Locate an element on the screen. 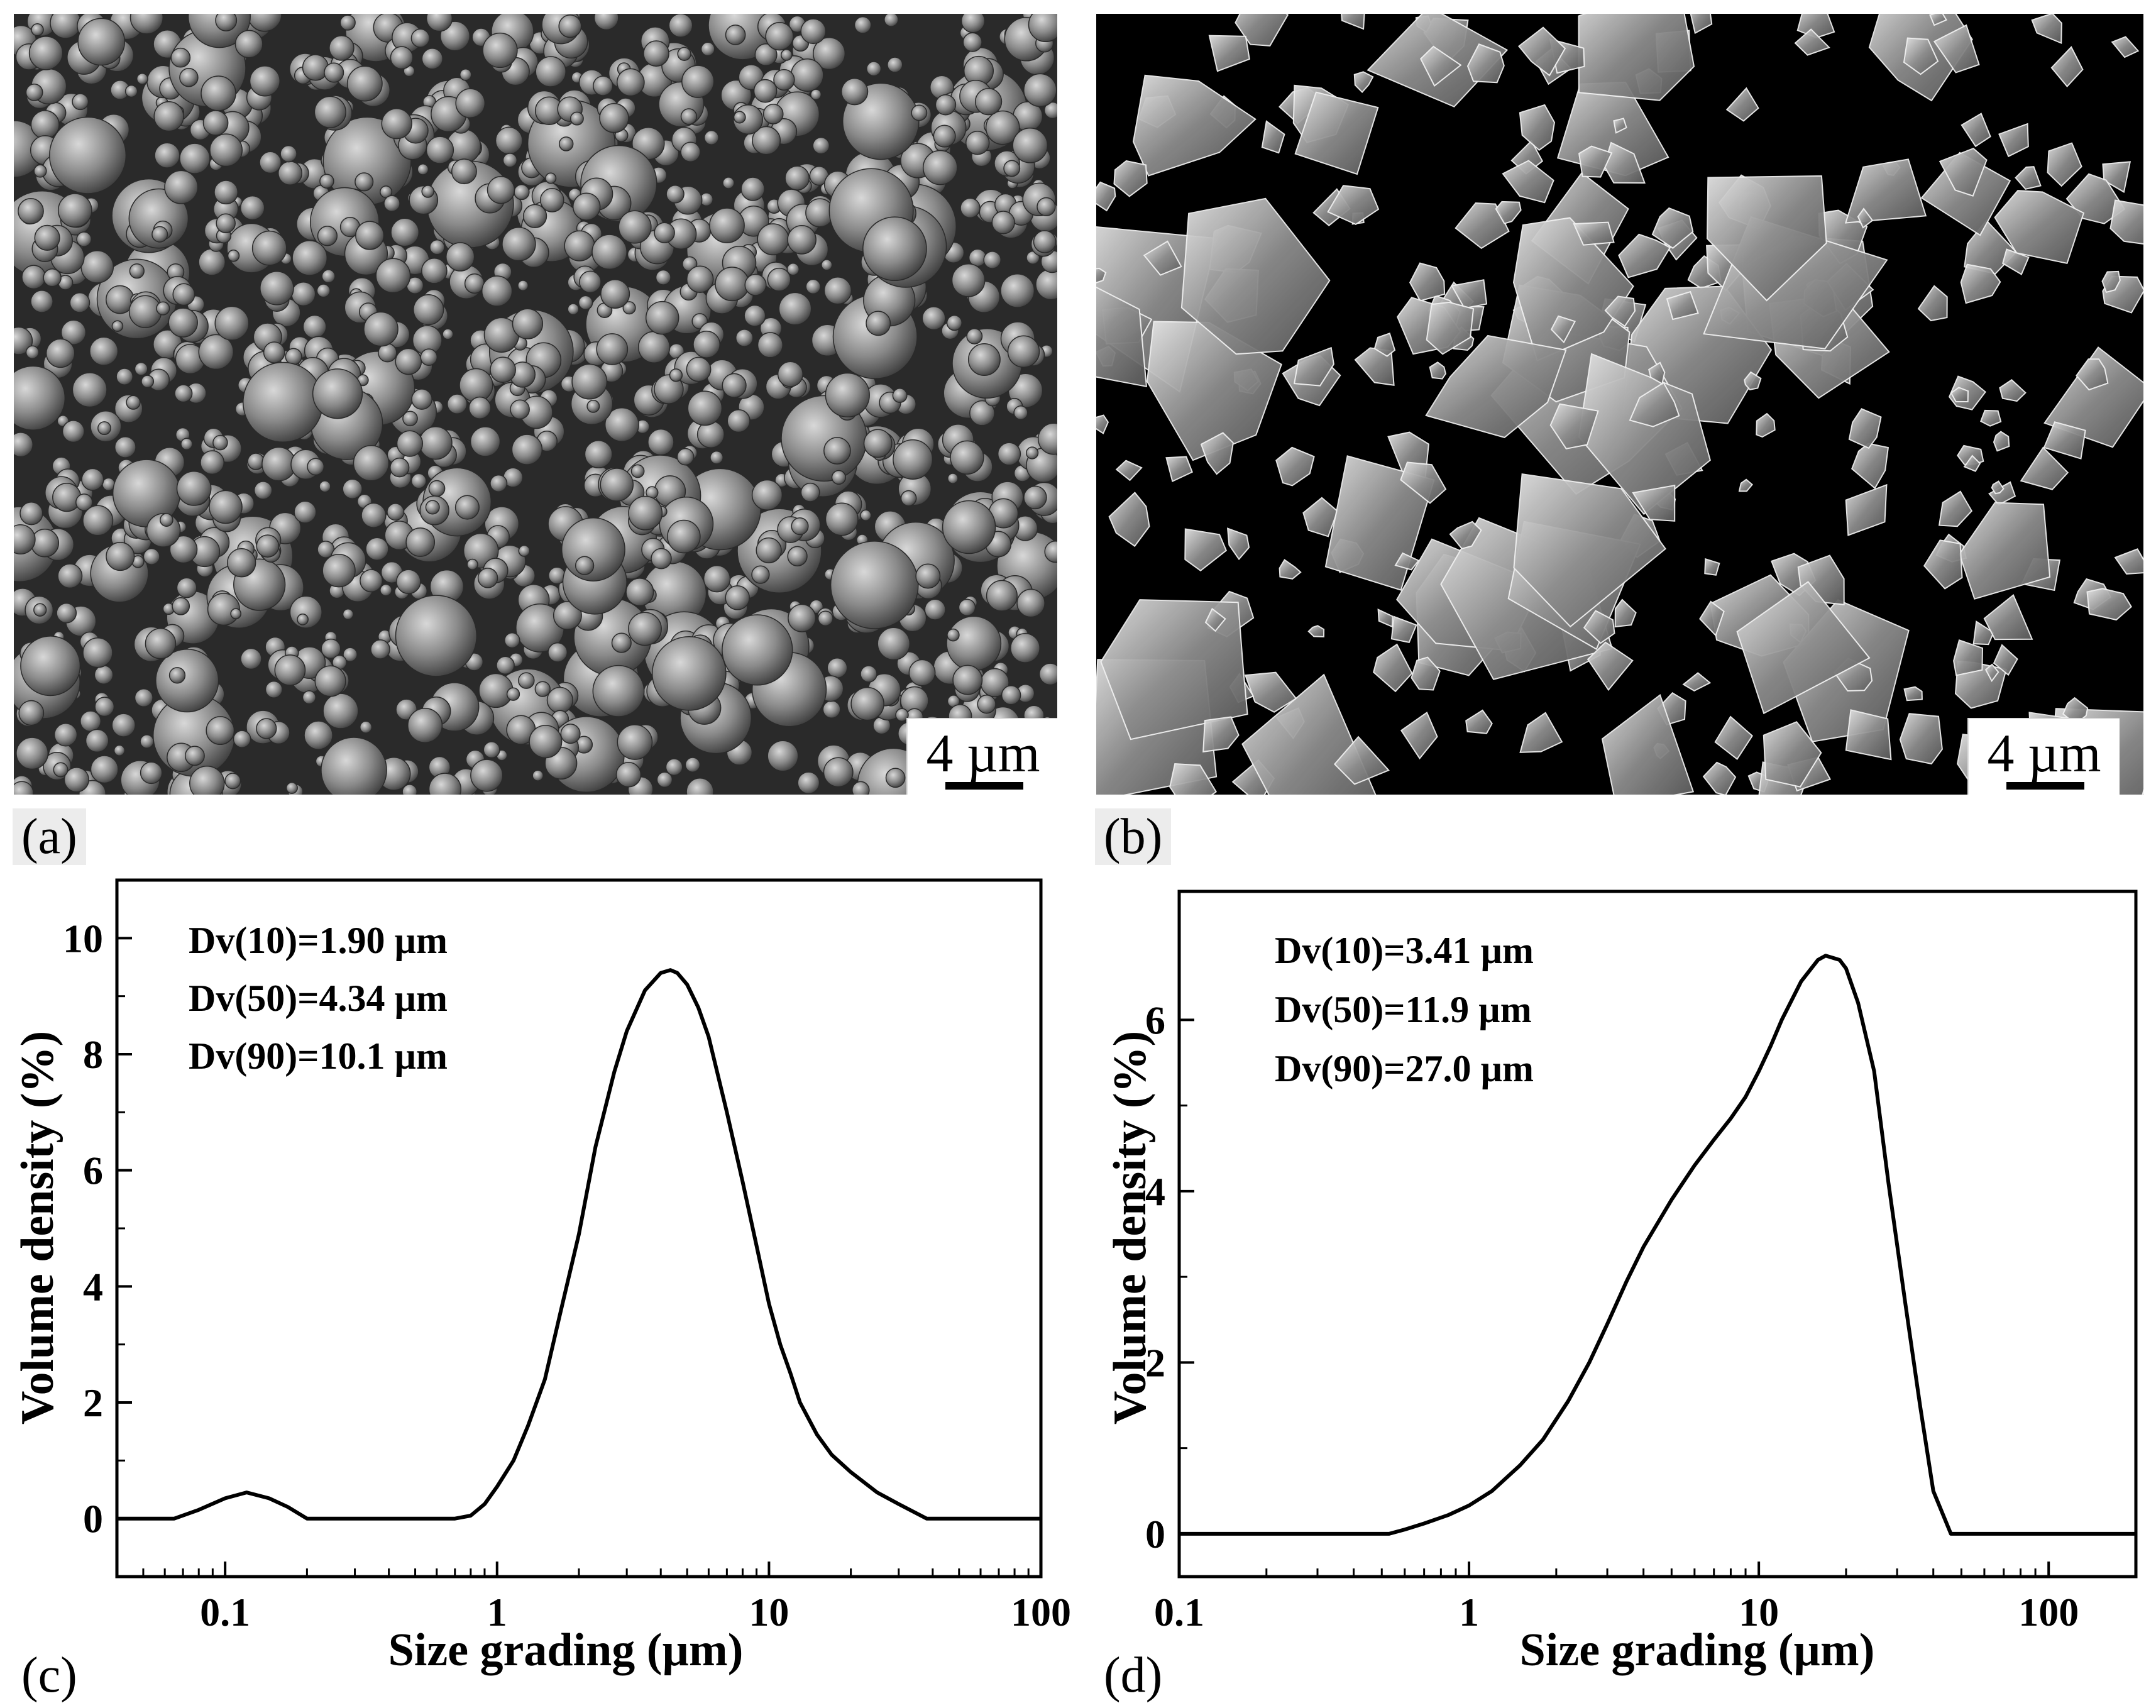 Image resolution: width=2156 pixels, height=1708 pixels. annotation-d-1: Dv(10)=3.41 µm is located at coordinates (1404, 951).